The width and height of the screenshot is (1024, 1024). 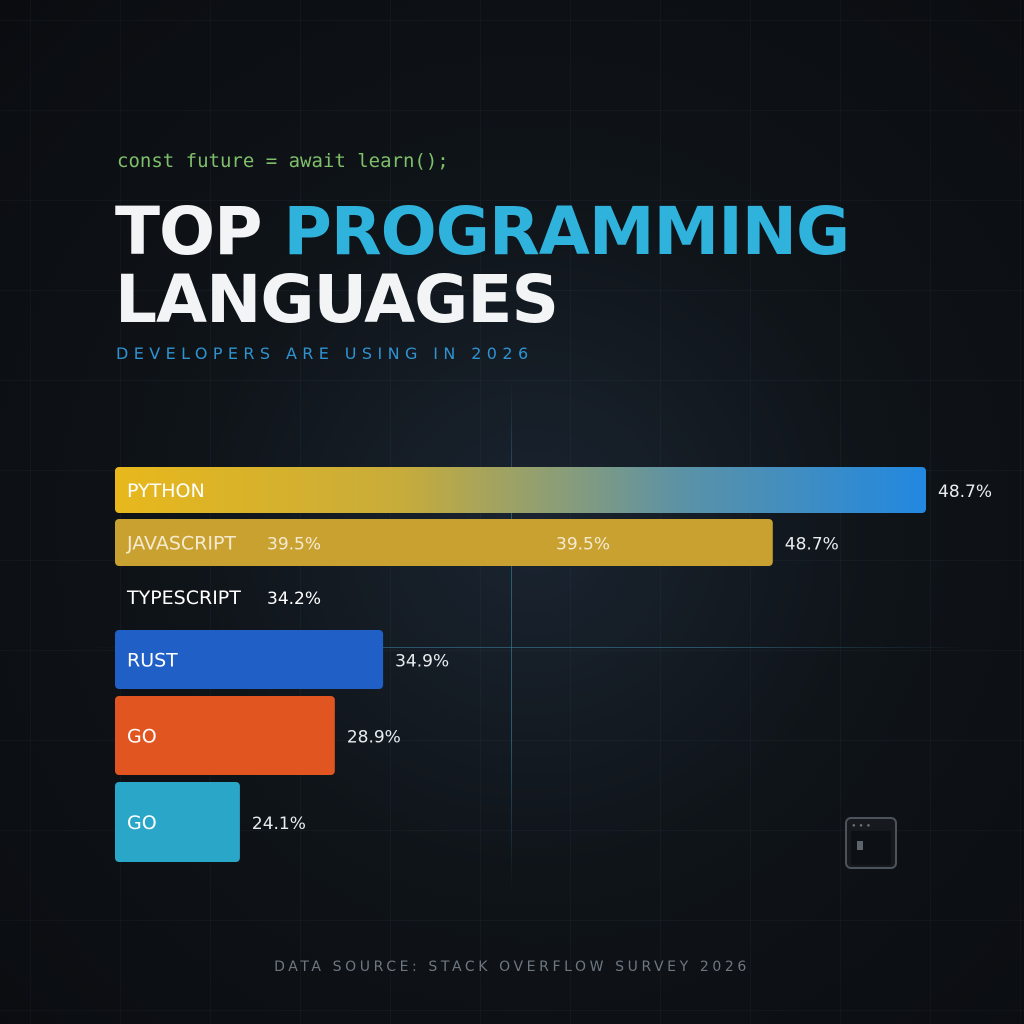 What do you see at coordinates (325, 353) in the screenshot?
I see `page-subtitle: DEVELOPERS ARE USING IN 2026` at bounding box center [325, 353].